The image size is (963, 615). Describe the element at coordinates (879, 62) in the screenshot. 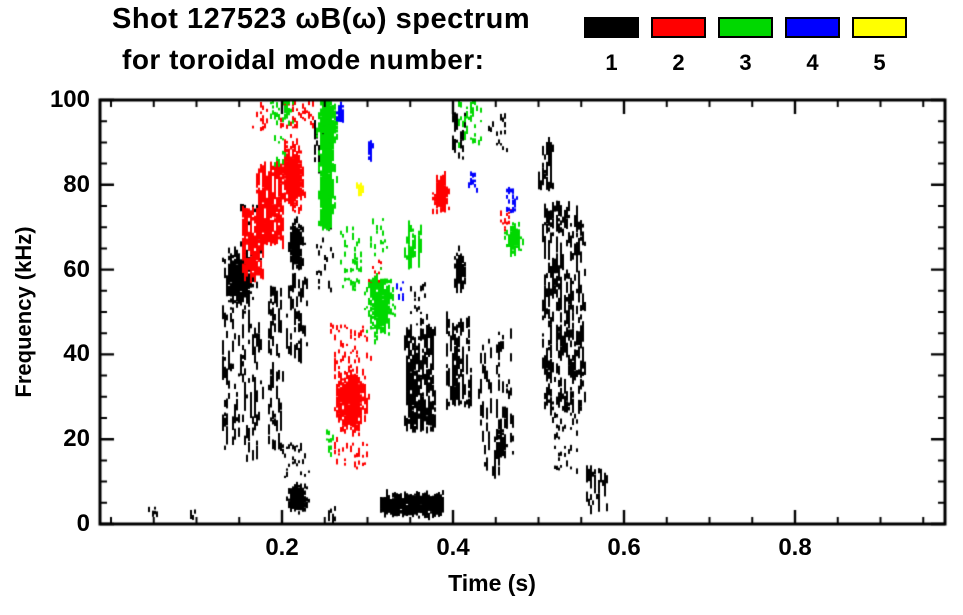

I see `legend-label-mode-5: 5` at that location.